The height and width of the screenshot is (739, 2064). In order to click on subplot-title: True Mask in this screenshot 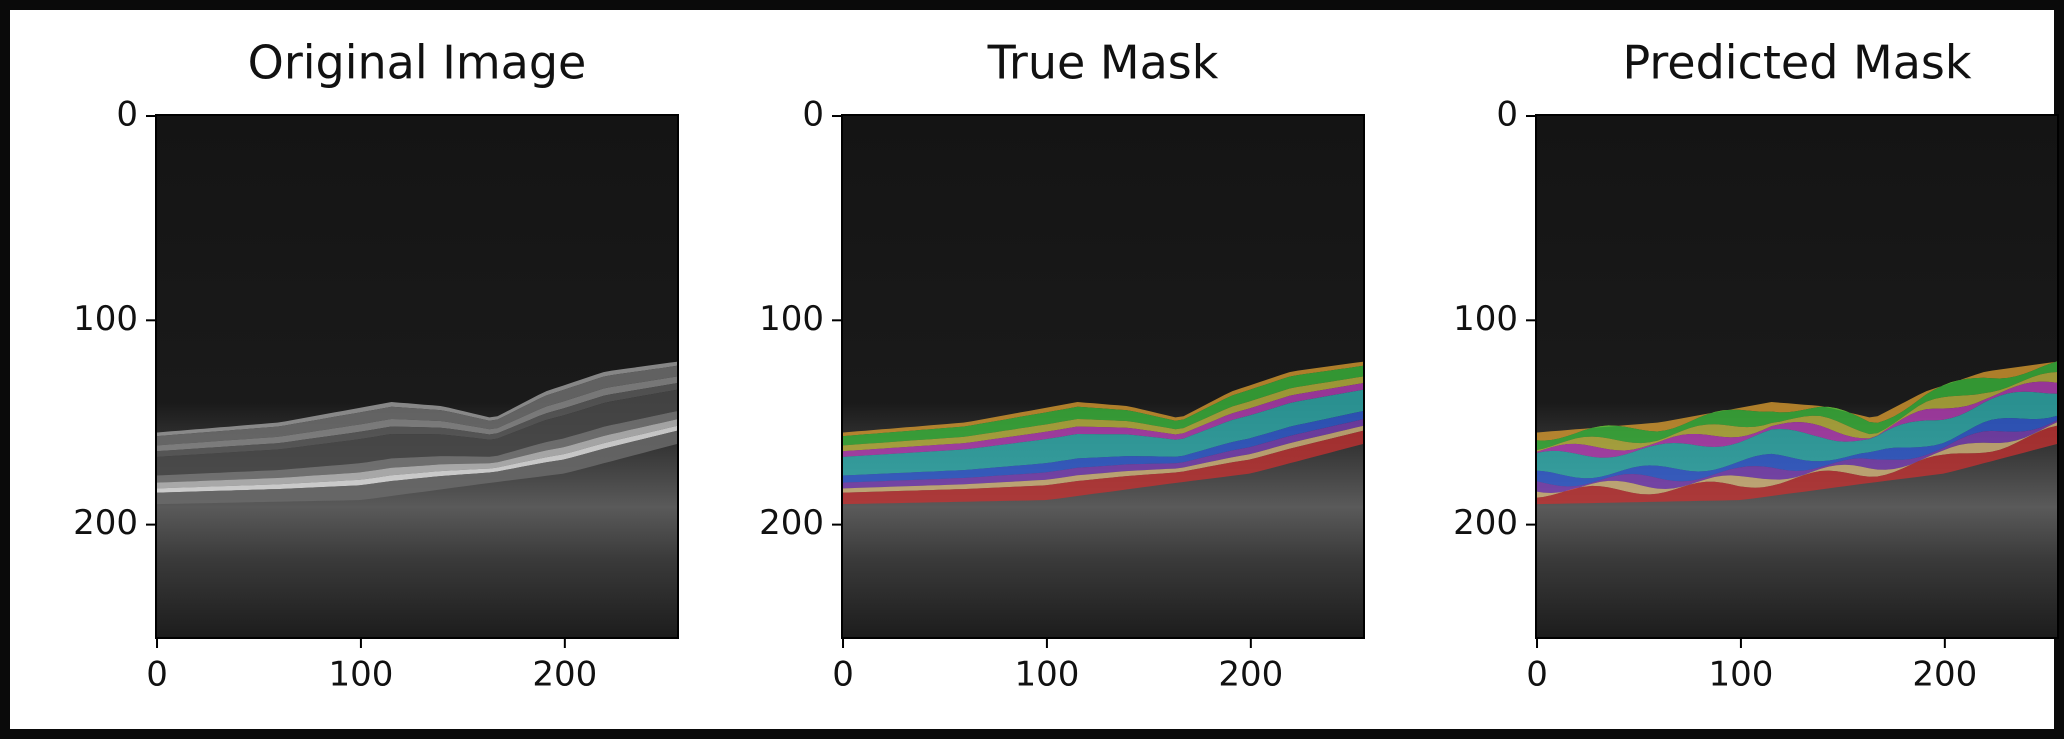, I will do `click(1103, 63)`.